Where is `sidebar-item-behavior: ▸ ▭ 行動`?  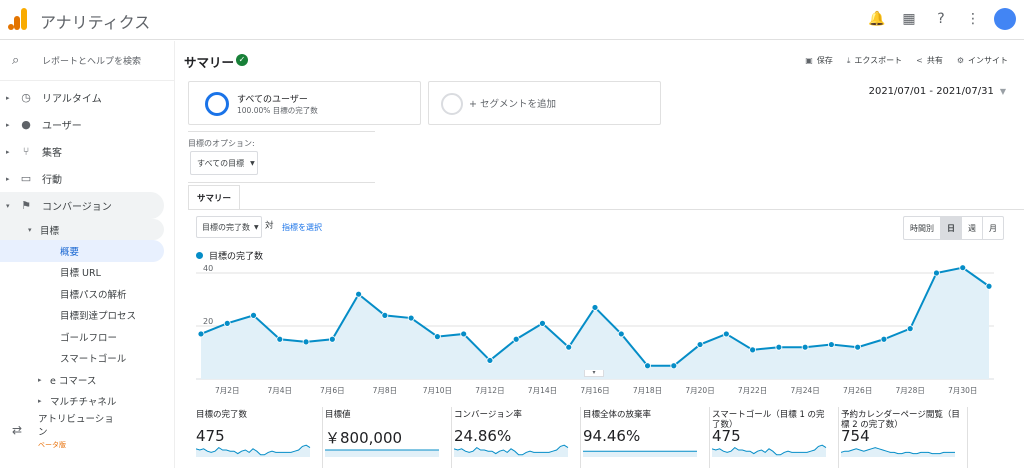 sidebar-item-behavior: ▸ ▭ 行動 is located at coordinates (87, 178).